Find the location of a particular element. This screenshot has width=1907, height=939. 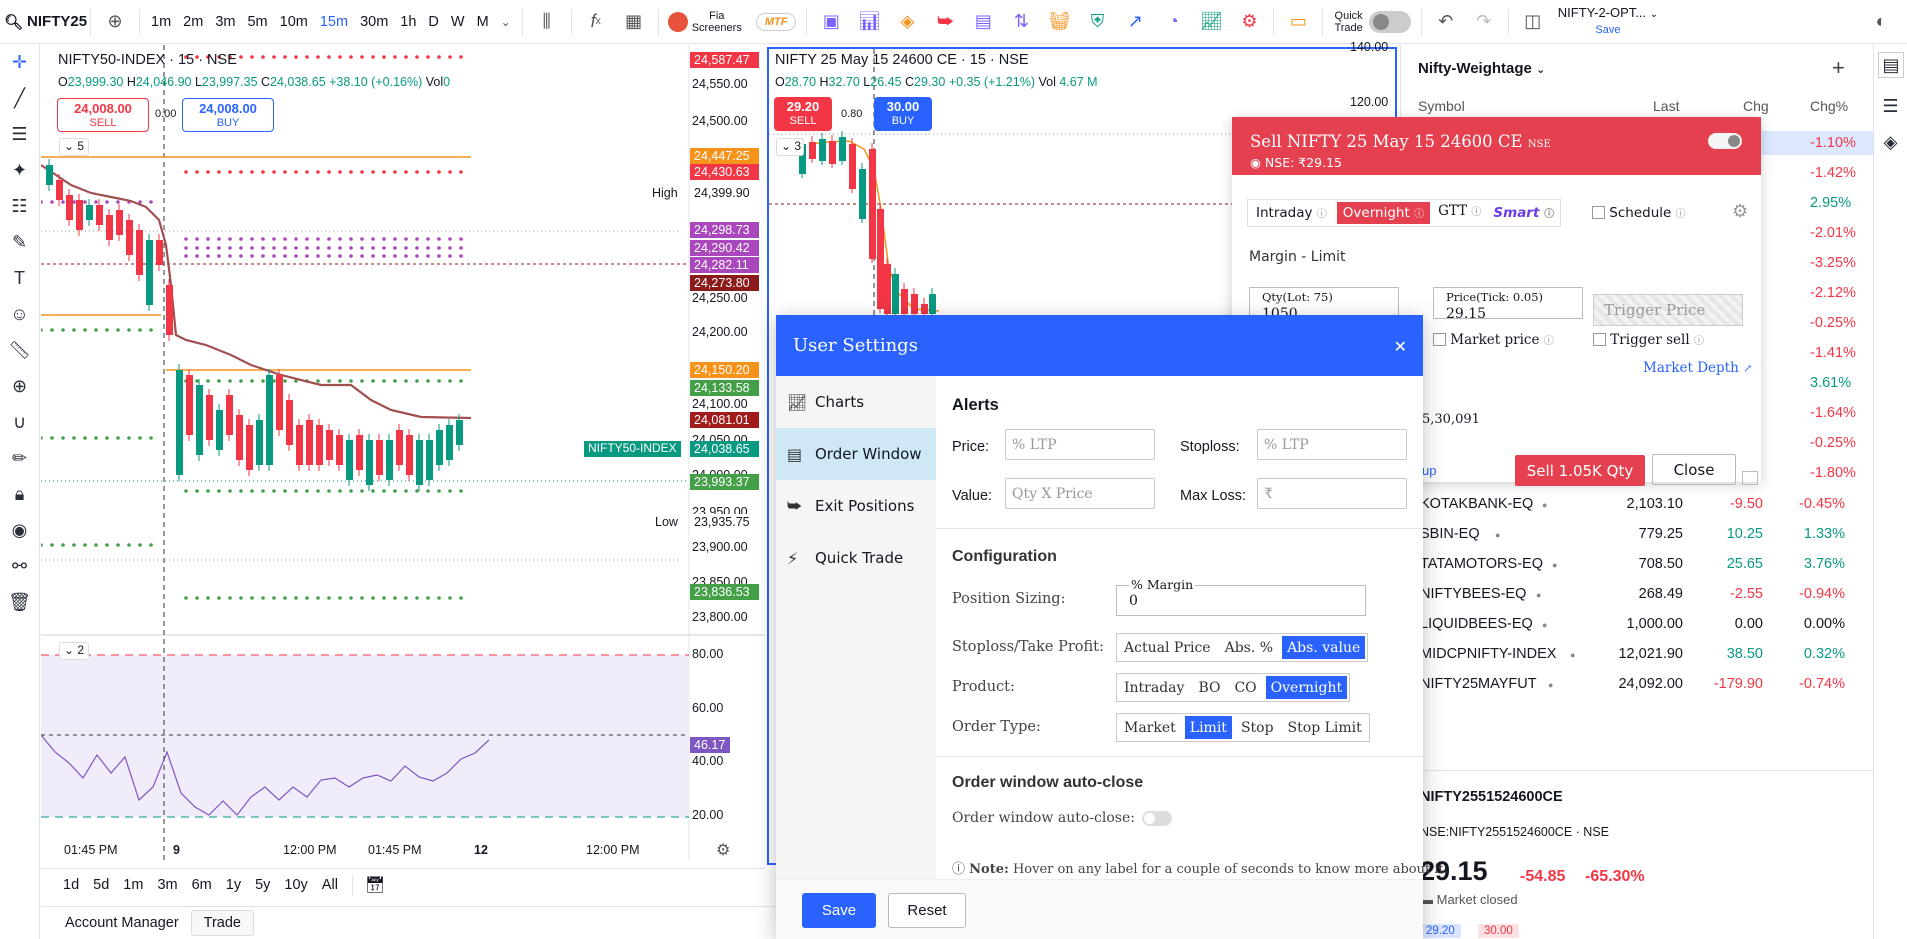

menu-charts: 📈︎ Charts is located at coordinates (826, 402).